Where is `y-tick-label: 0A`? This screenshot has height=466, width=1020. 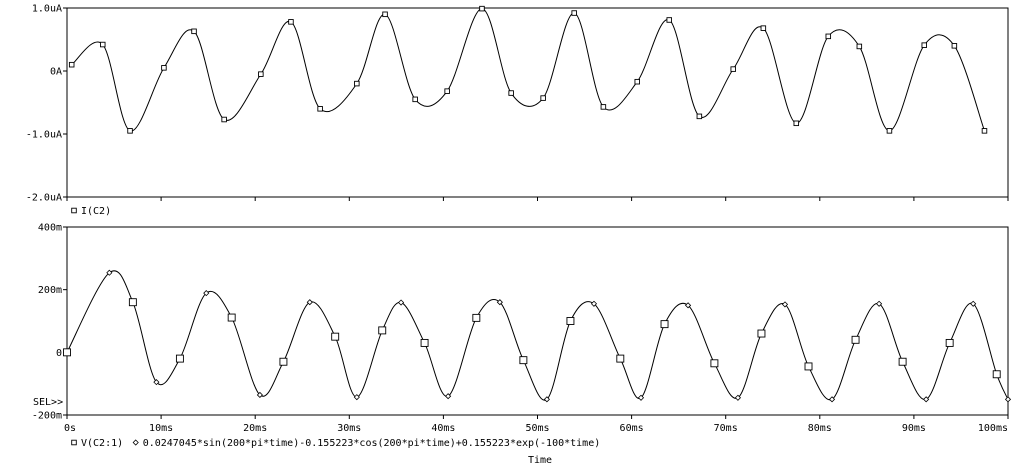 y-tick-label: 0A is located at coordinates (56, 72).